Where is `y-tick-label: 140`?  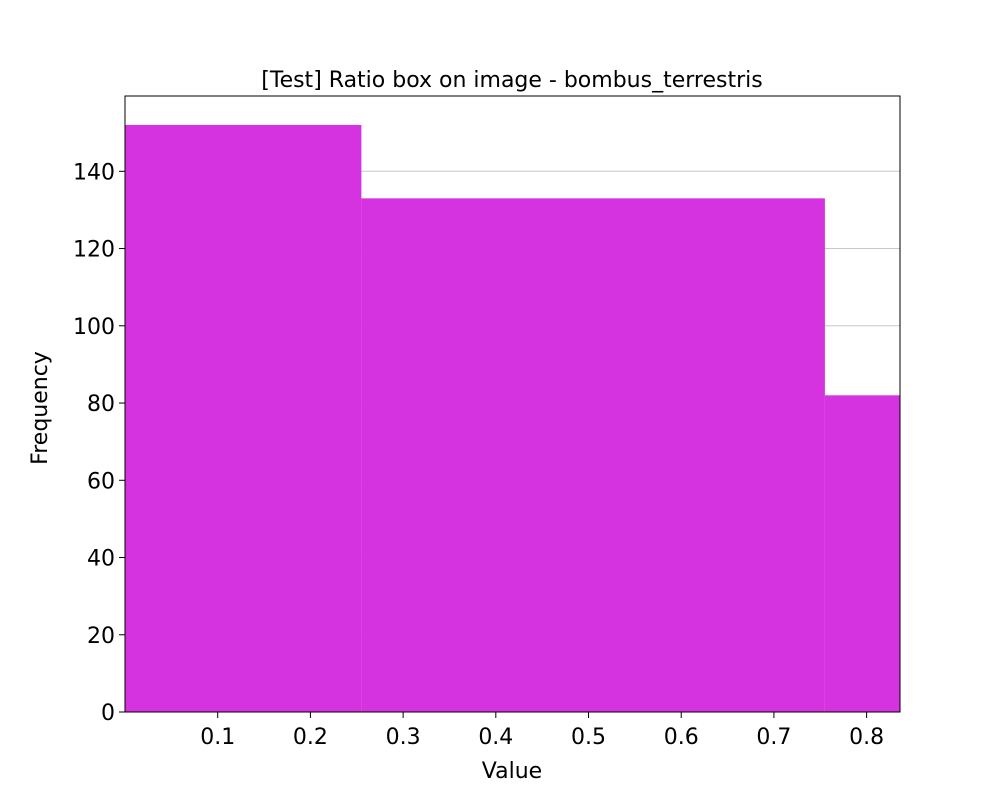
y-tick-label: 140 is located at coordinates (94, 172).